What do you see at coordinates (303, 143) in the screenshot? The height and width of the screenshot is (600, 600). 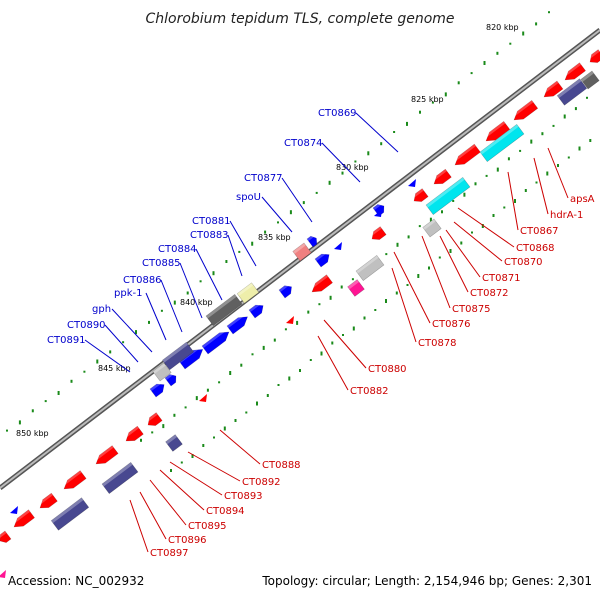 I see `gene-label-forward: CT0874` at bounding box center [303, 143].